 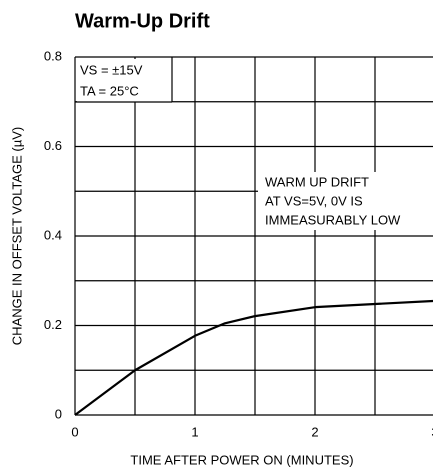 What do you see at coordinates (314, 431) in the screenshot?
I see `x-tick-label: 2` at bounding box center [314, 431].